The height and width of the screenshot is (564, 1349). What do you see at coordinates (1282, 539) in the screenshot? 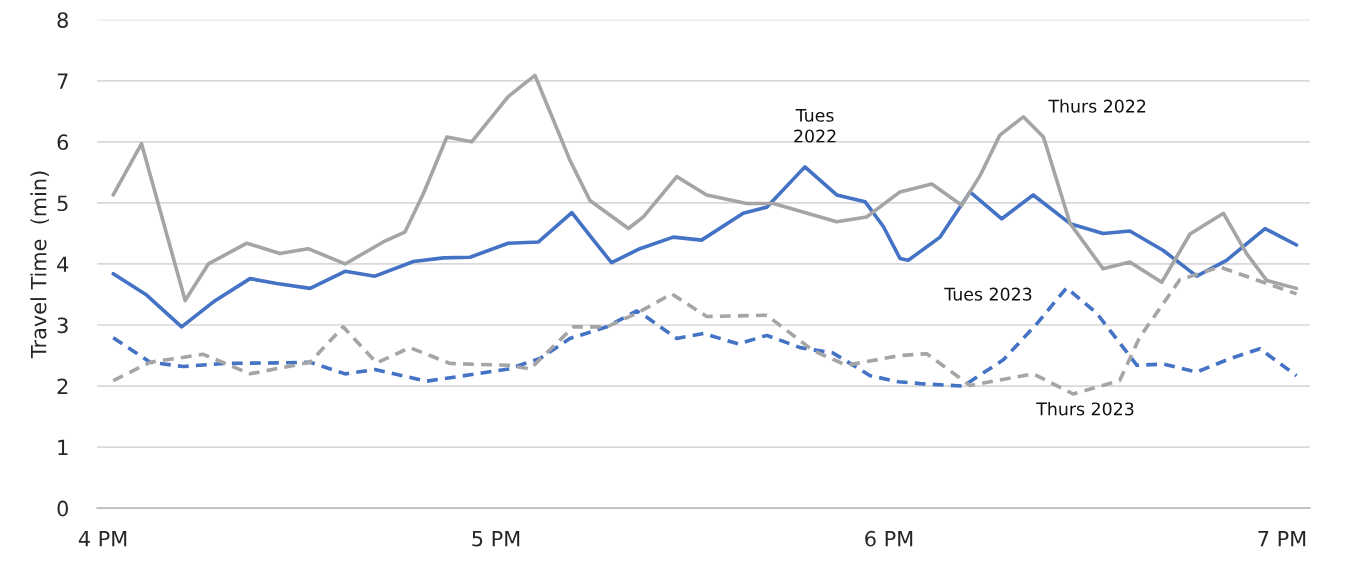
I see `x-tick-label: 7 PM` at bounding box center [1282, 539].